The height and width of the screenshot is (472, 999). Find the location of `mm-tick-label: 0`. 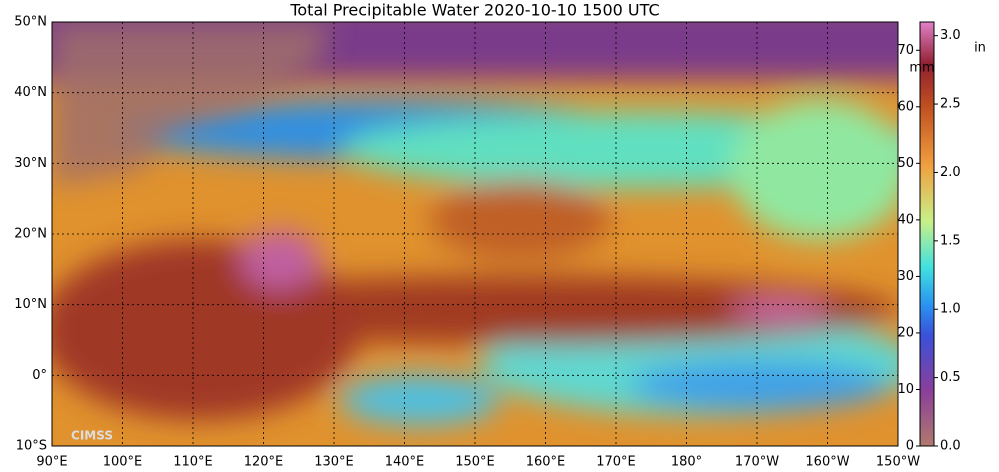

mm-tick-label: 0 is located at coordinates (910, 446).